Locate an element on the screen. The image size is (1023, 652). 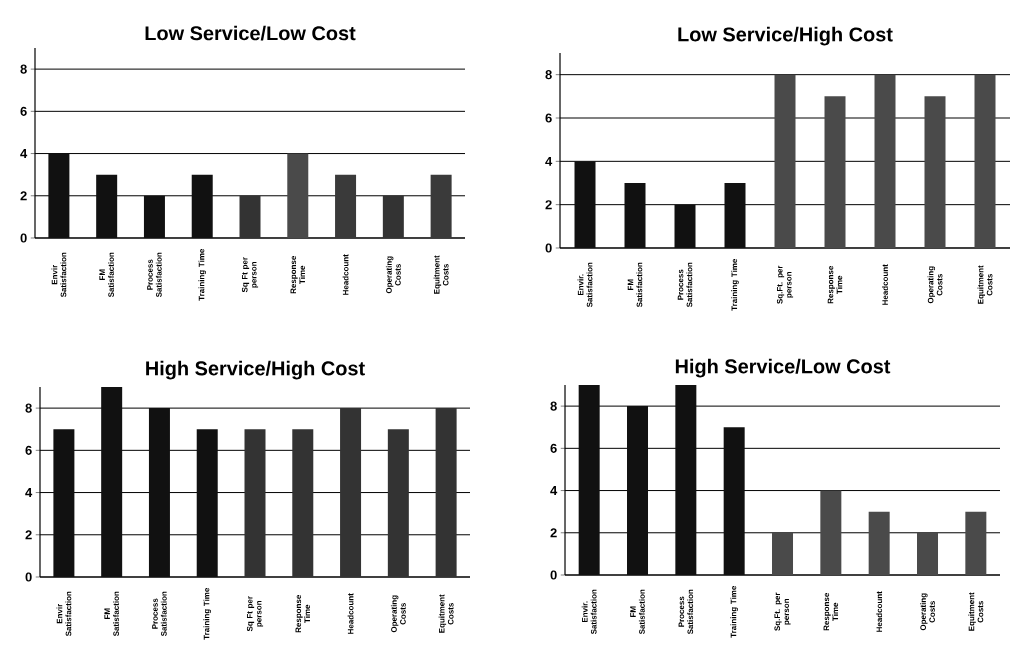
chart-title: High Service/High Cost is located at coordinates (255, 370).